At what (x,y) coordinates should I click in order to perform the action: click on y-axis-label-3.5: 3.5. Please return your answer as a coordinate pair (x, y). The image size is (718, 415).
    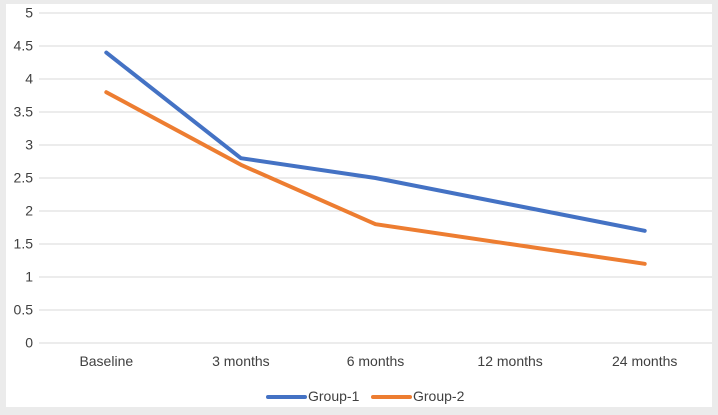
    Looking at the image, I should click on (24, 112).